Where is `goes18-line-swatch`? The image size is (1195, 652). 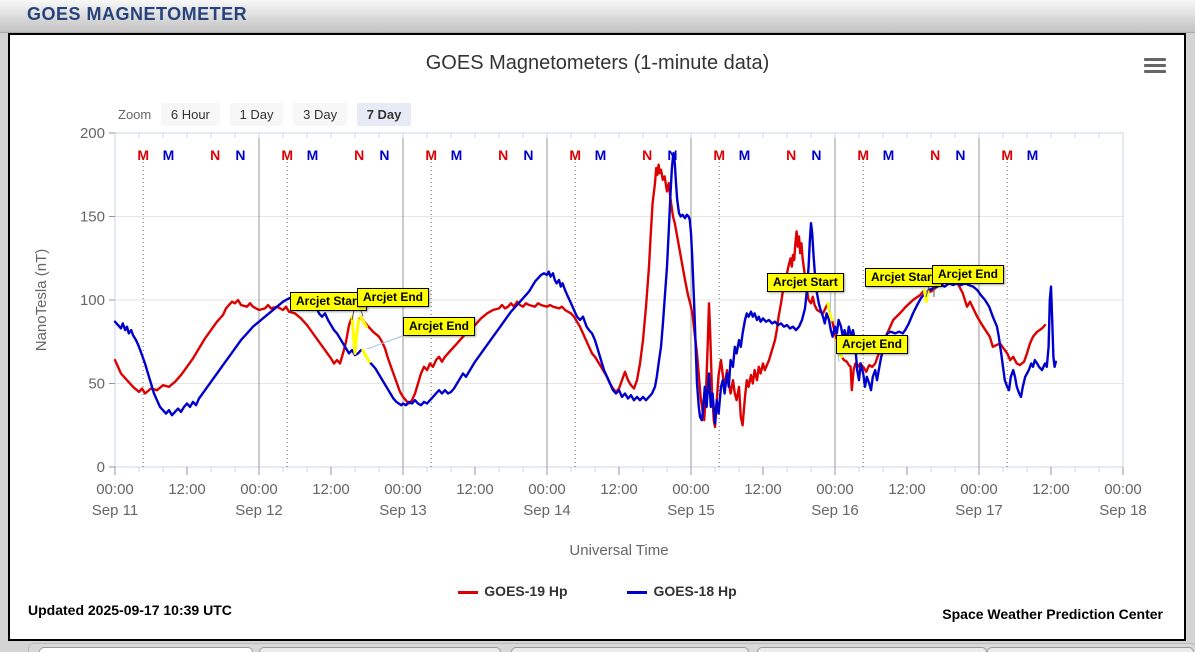
goes18-line-swatch is located at coordinates (637, 592).